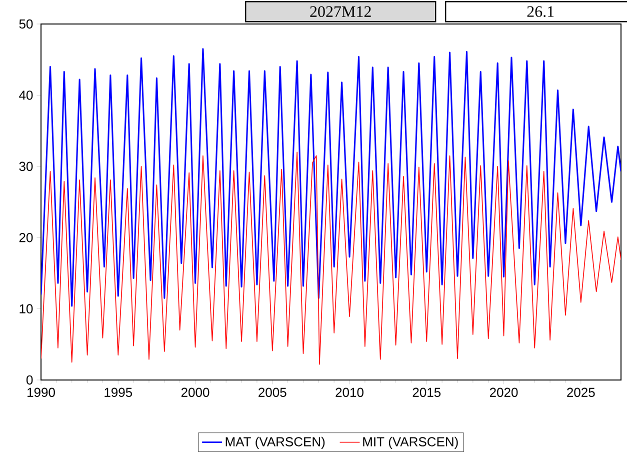  Describe the element at coordinates (275, 442) in the screenshot. I see `legend-label: MAT (VARSCEN)` at that location.